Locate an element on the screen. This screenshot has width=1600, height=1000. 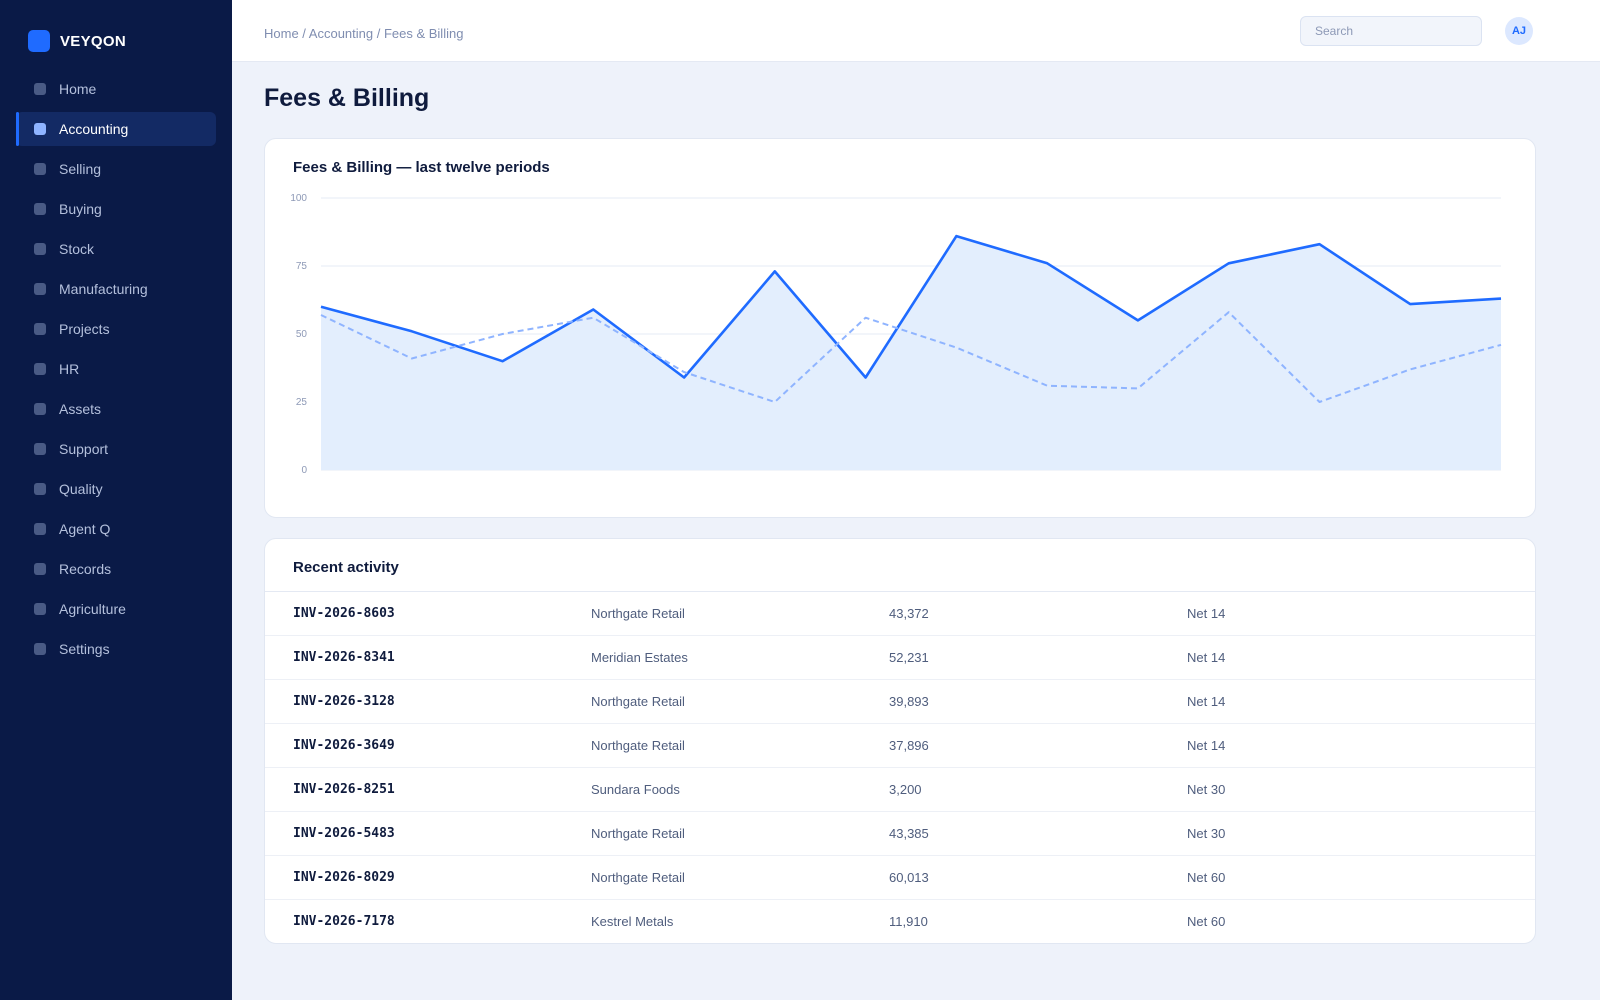
topbar: Home / Accounting / Fees & Billing AJ is located at coordinates (916, 31).